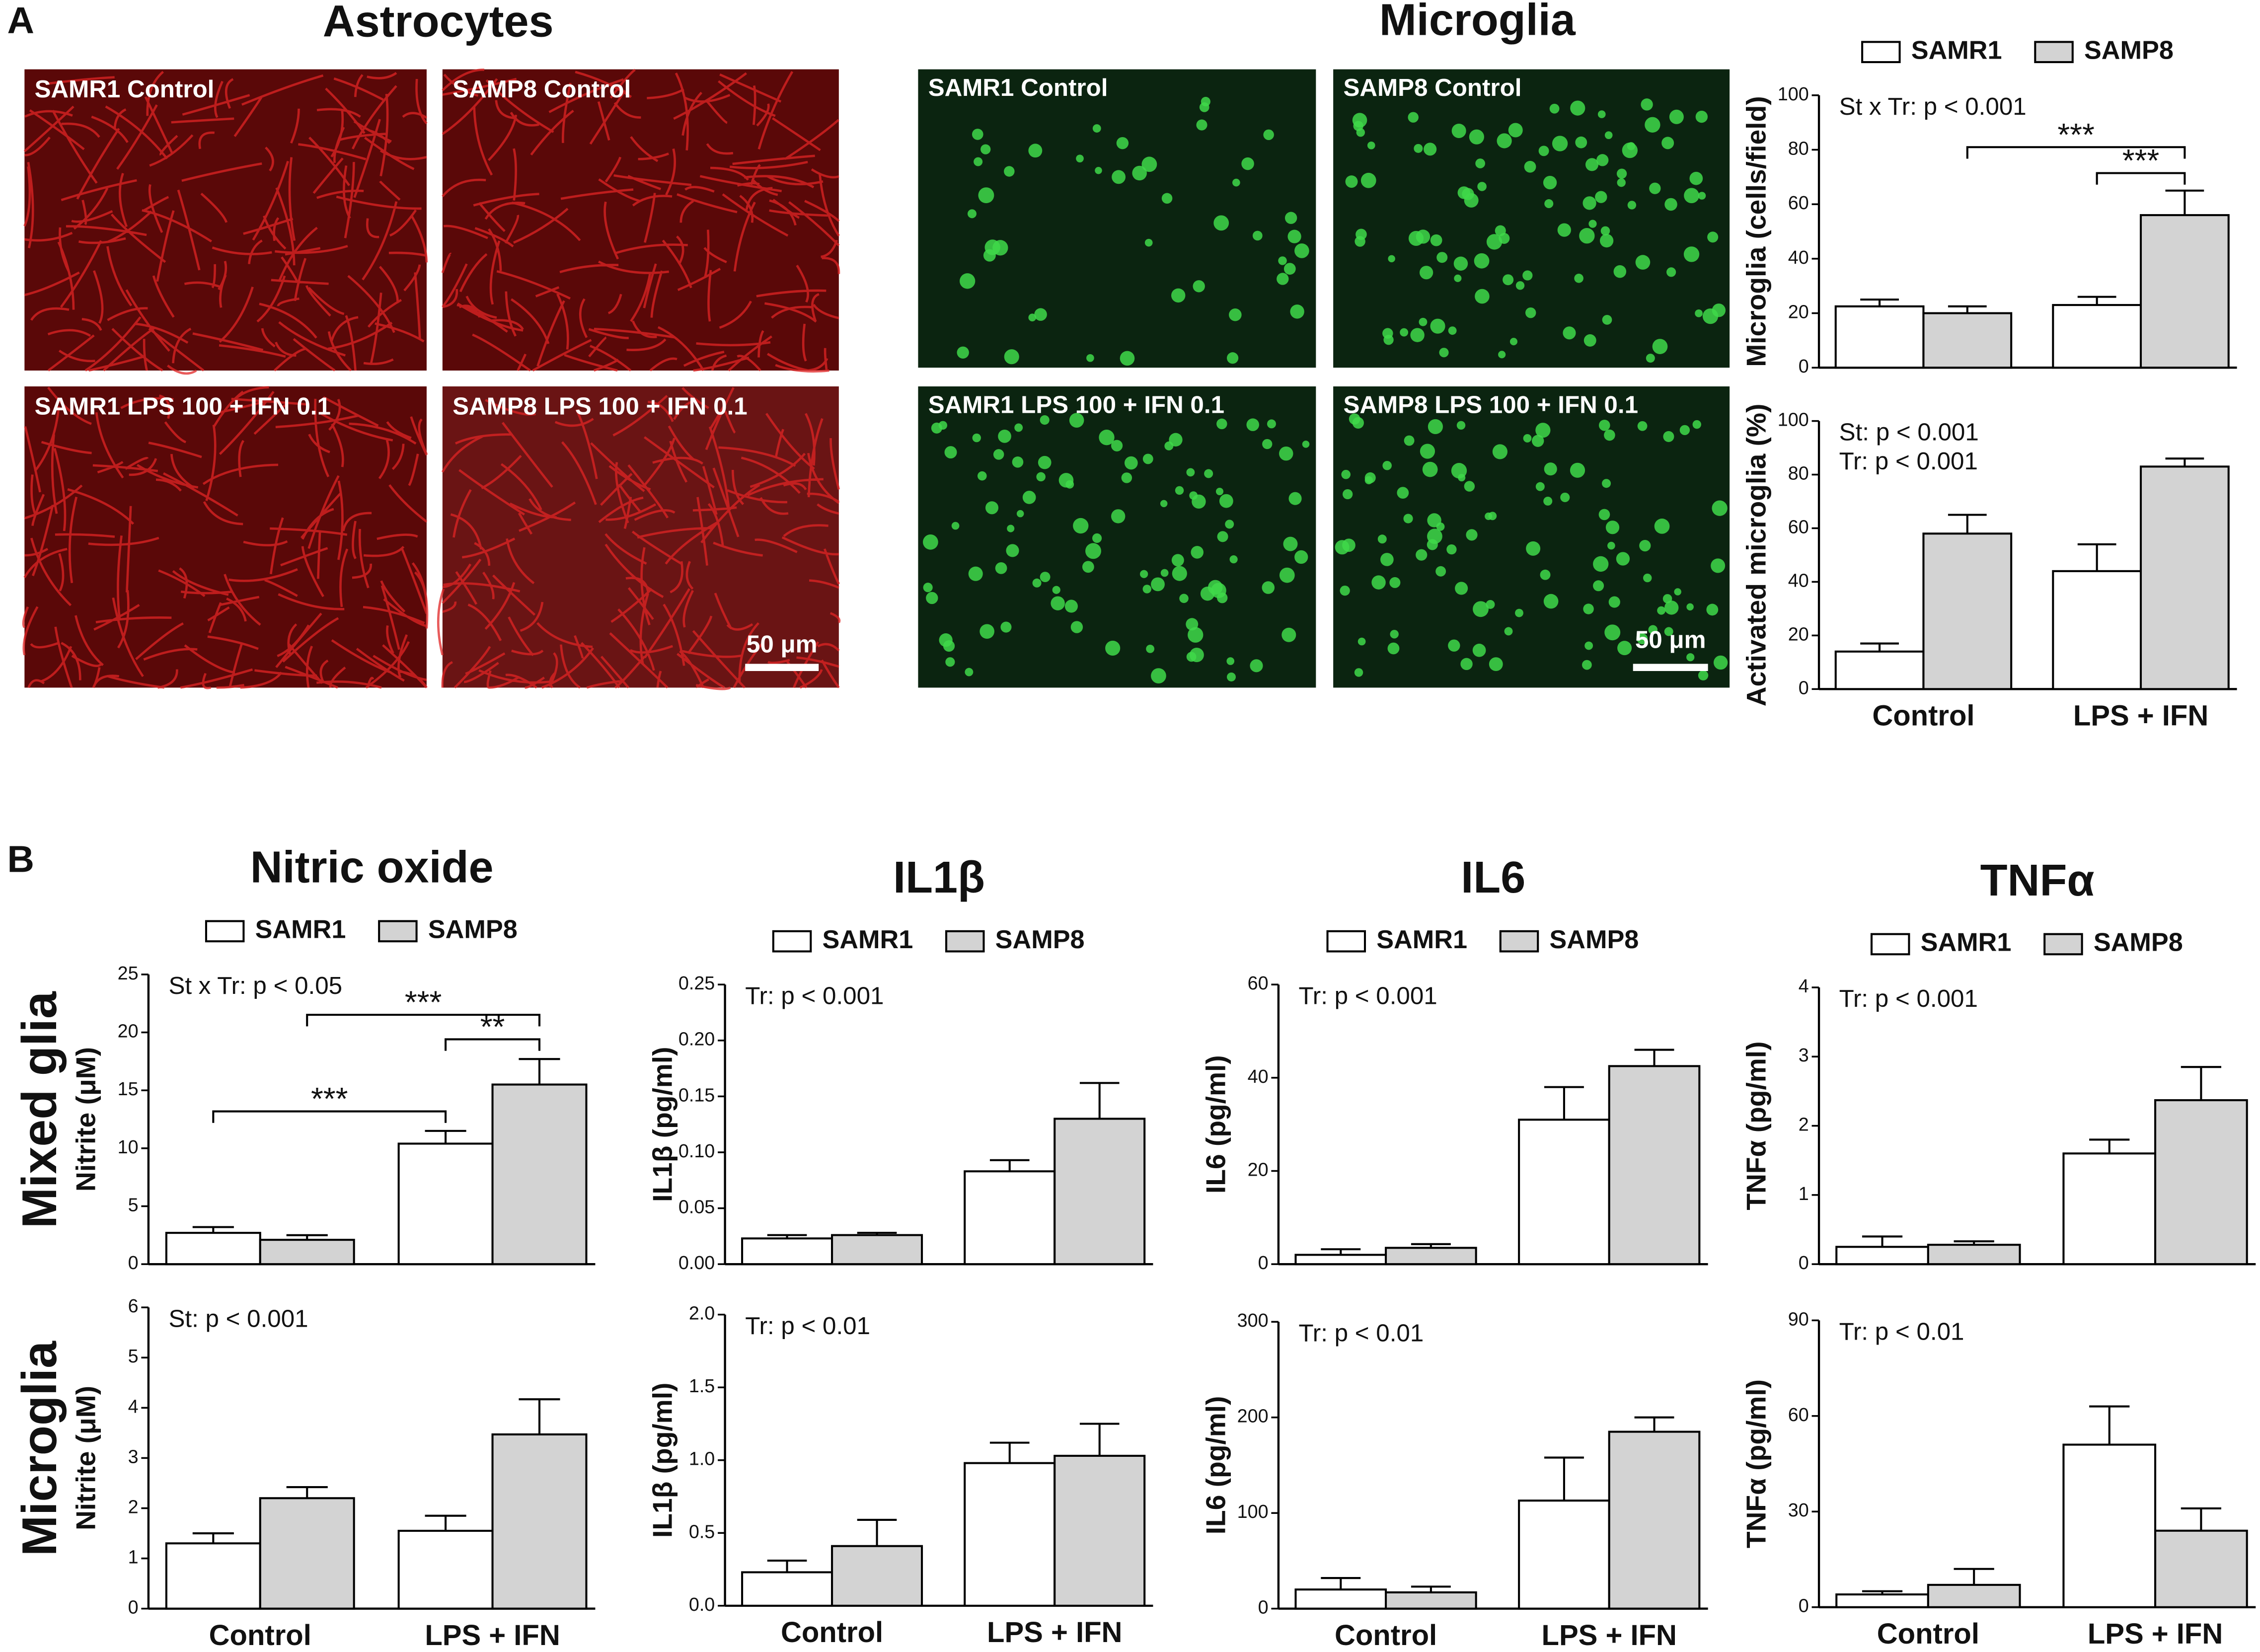 This screenshot has width=2260, height=1652. Describe the element at coordinates (438, 23) in the screenshot. I see `section-title: Astrocytes` at that location.